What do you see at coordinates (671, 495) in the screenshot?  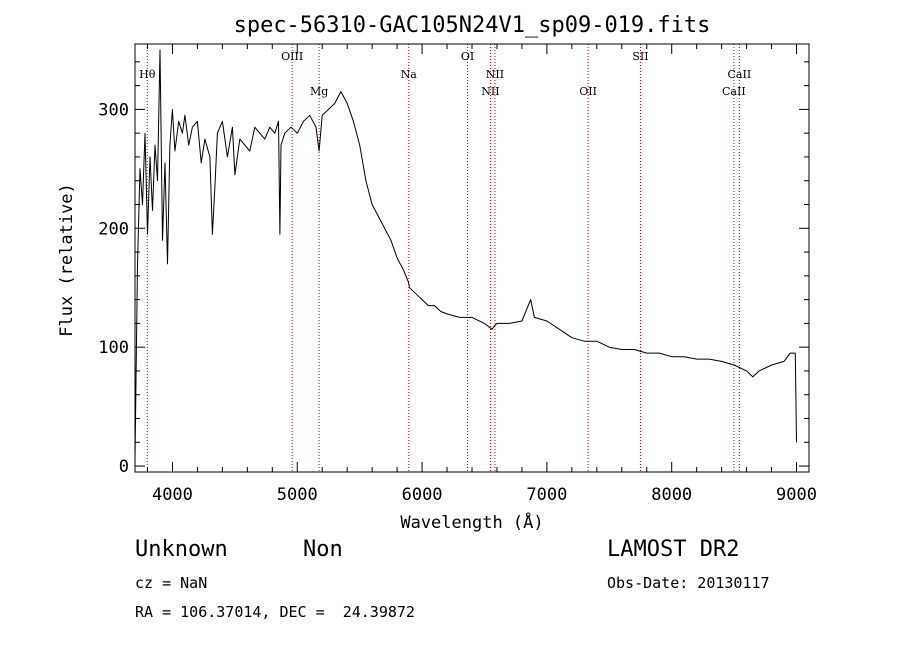 I see `x-tick-label: 8000` at bounding box center [671, 495].